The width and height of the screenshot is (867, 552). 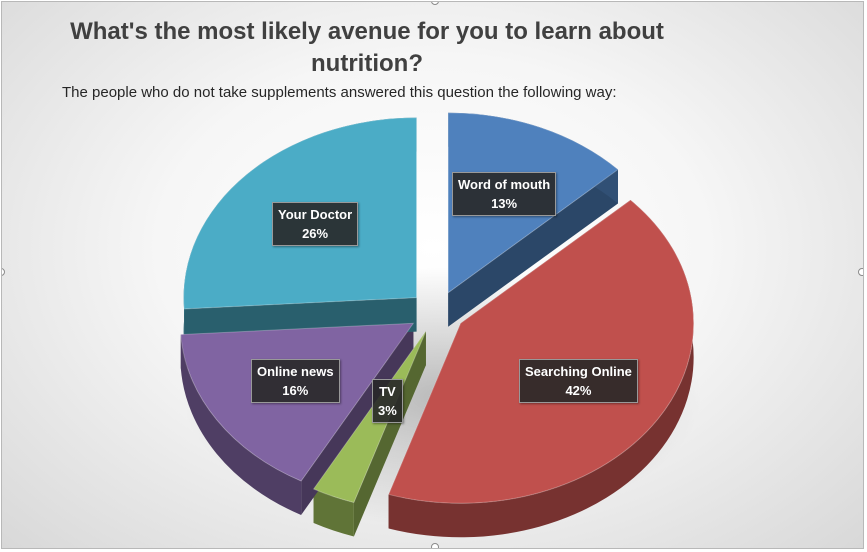 What do you see at coordinates (578, 390) in the screenshot?
I see `data-label-value: 42%` at bounding box center [578, 390].